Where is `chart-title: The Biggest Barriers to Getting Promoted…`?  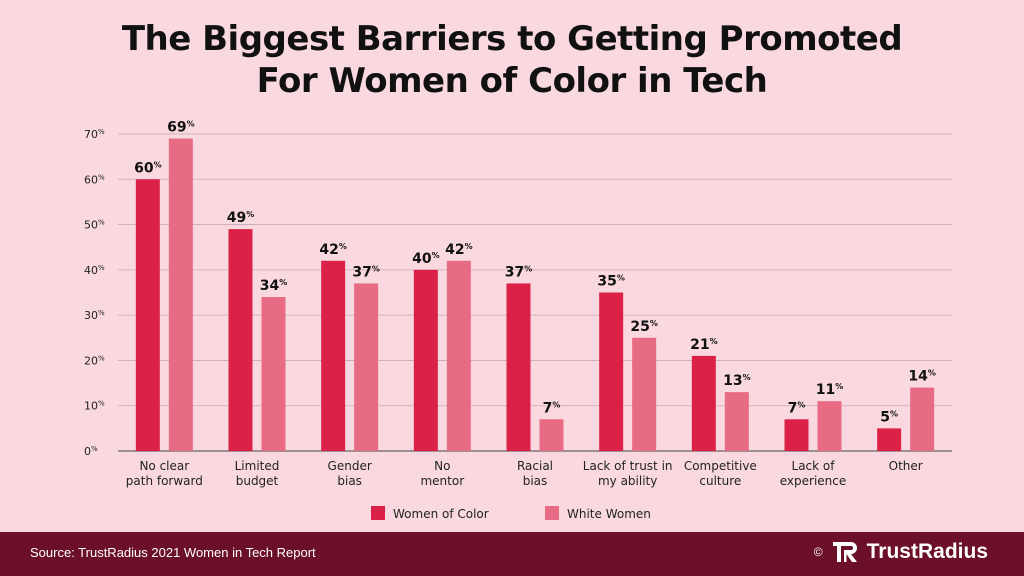 chart-title: The Biggest Barriers to Getting Promoted… is located at coordinates (512, 60).